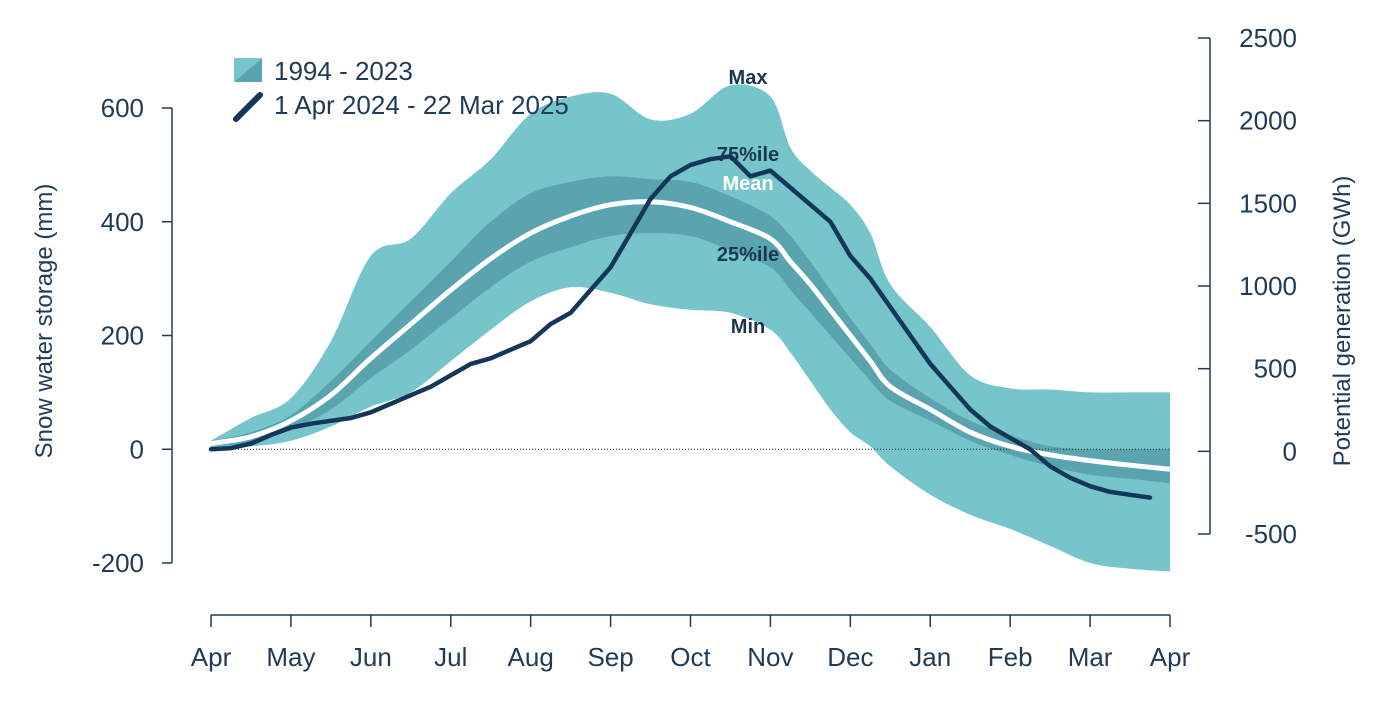 The width and height of the screenshot is (1382, 705). What do you see at coordinates (137, 449) in the screenshot?
I see `left-tick-label: 0` at bounding box center [137, 449].